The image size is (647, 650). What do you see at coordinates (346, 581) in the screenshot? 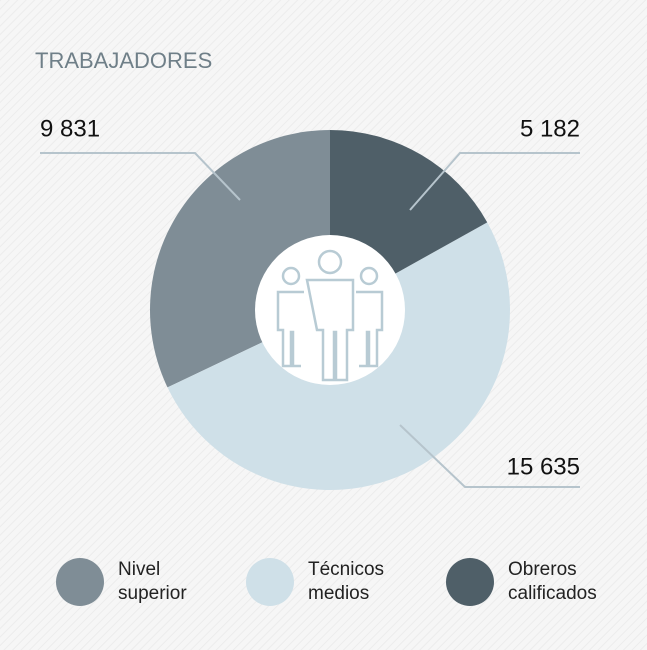
I see `legend-label: Técnicos medios` at bounding box center [346, 581].